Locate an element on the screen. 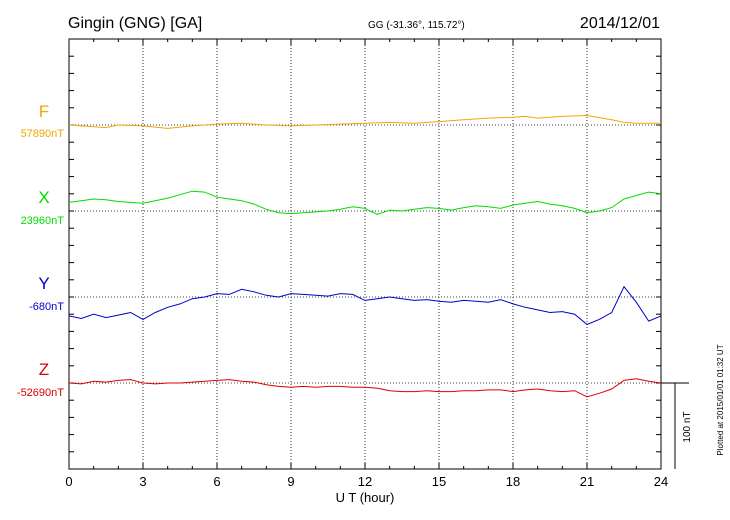 The width and height of the screenshot is (730, 520). x-tick-label-21: 21 is located at coordinates (587, 481).